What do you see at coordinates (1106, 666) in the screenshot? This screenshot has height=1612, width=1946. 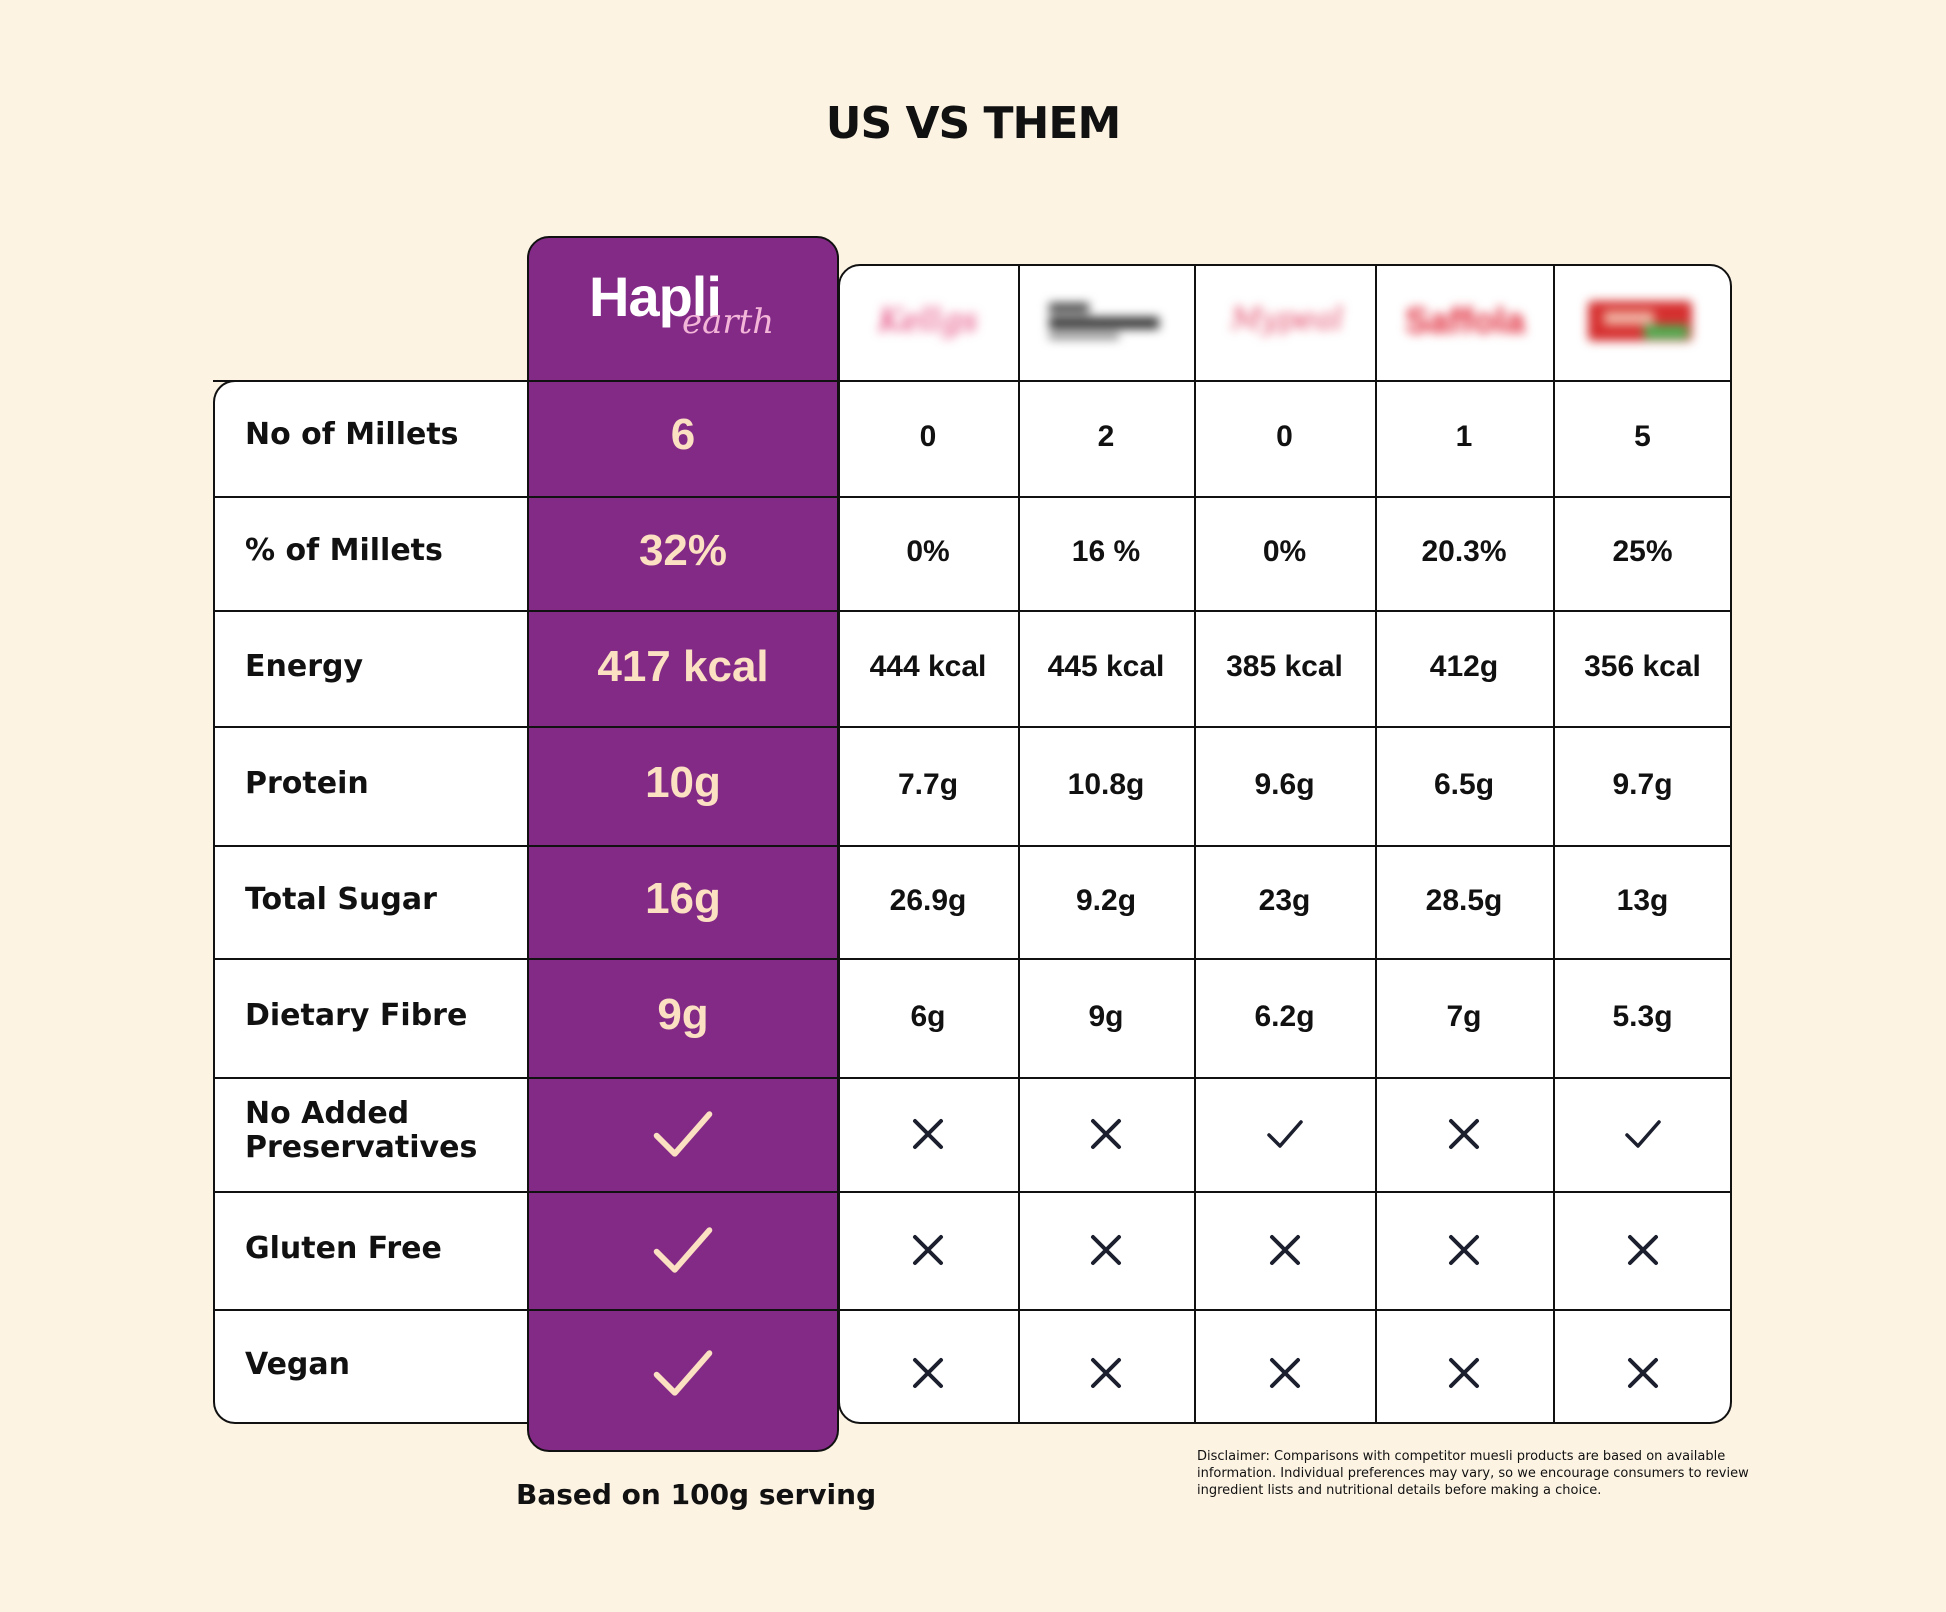 I see `competitor-value: 445 kcal` at bounding box center [1106, 666].